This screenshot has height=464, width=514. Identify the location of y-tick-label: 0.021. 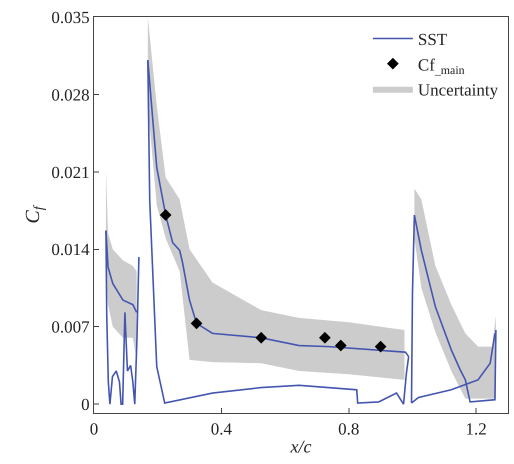
(70, 172).